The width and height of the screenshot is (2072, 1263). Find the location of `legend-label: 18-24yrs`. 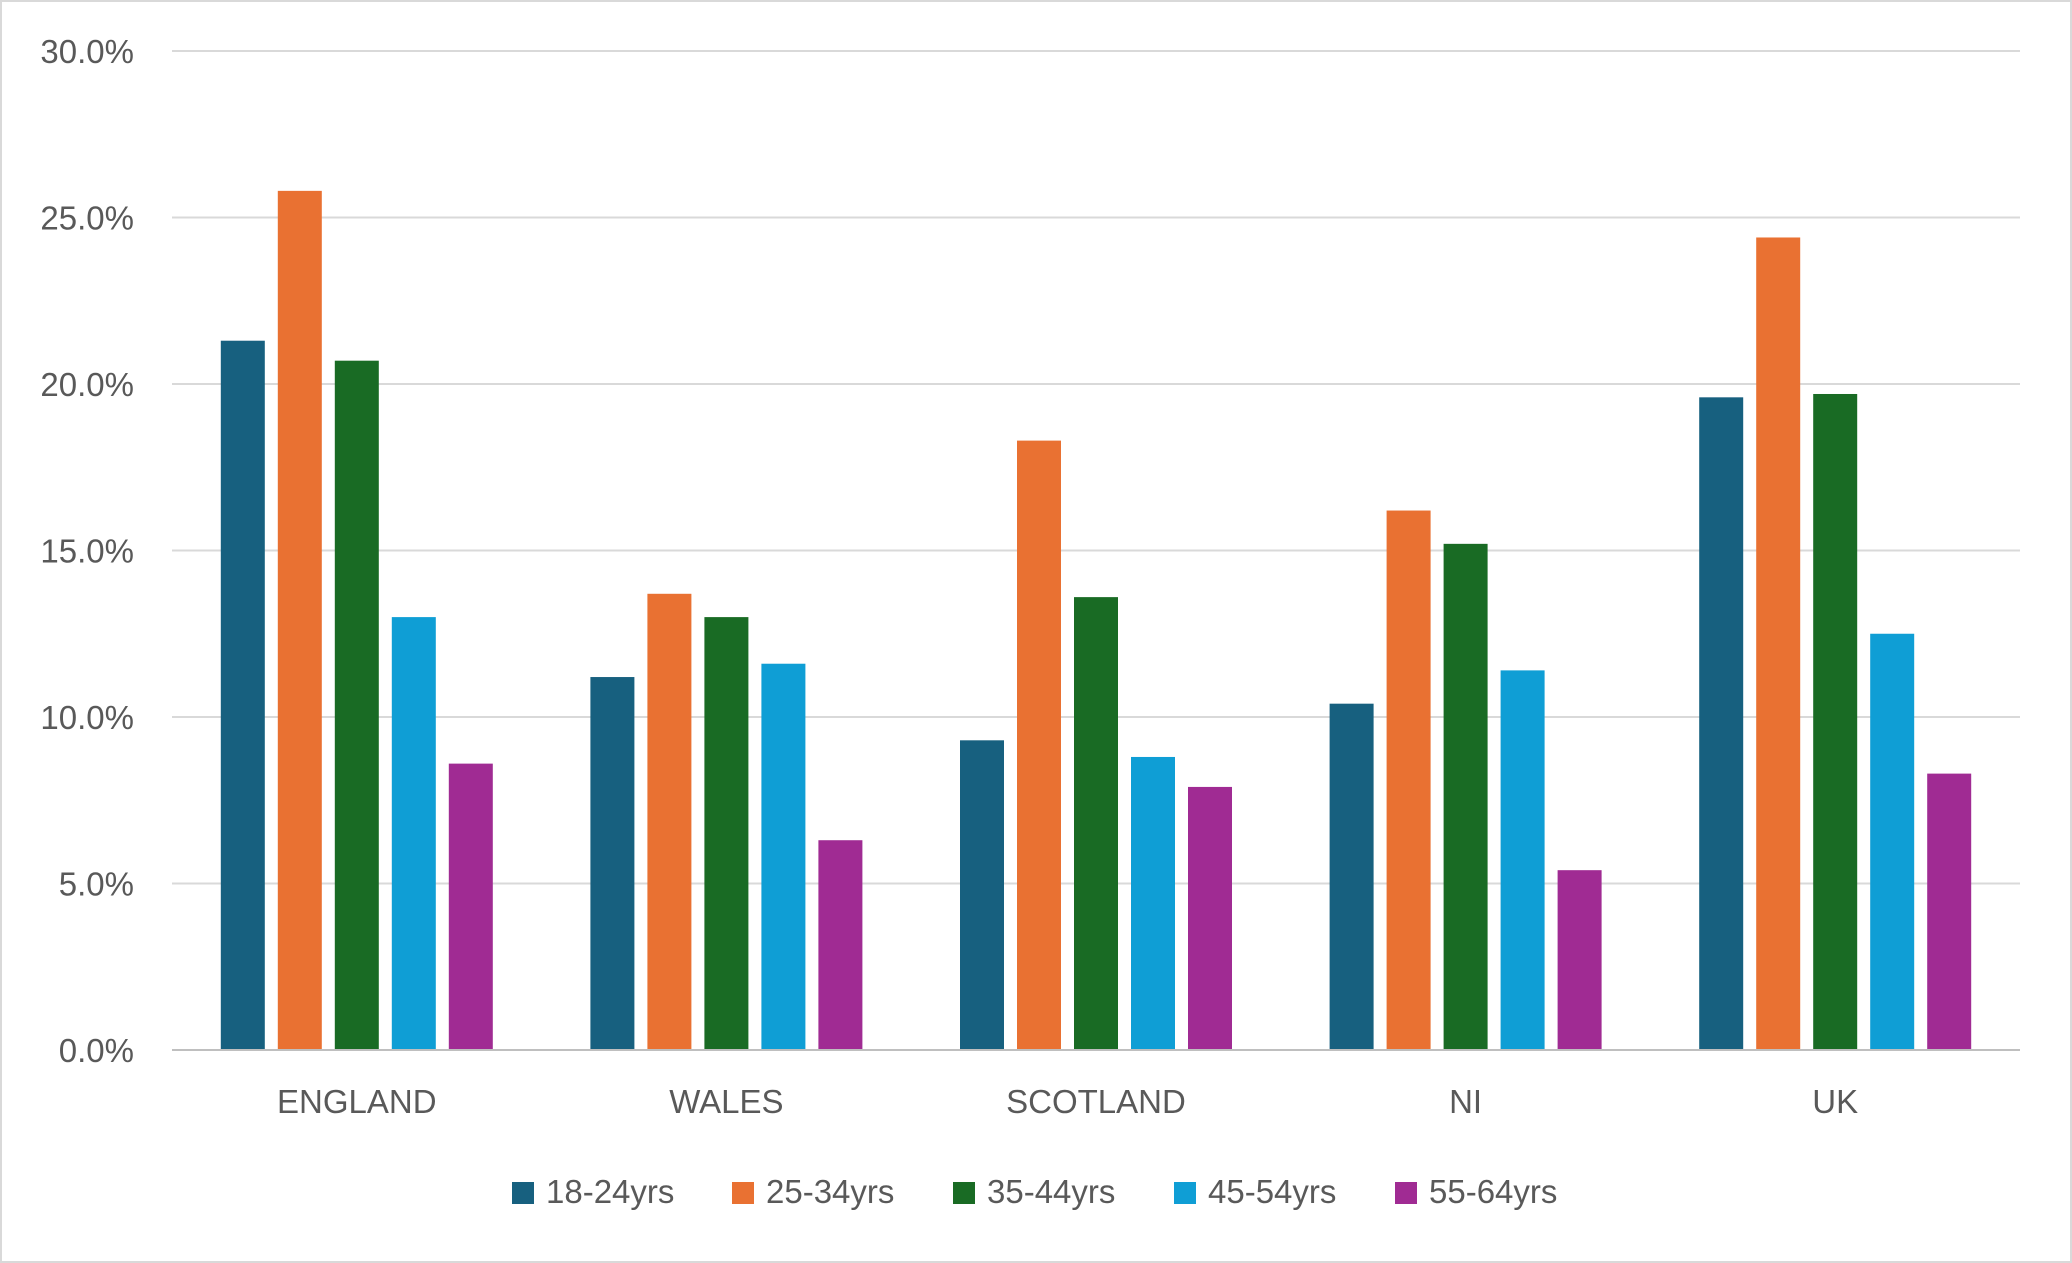

legend-label: 18-24yrs is located at coordinates (610, 1191).